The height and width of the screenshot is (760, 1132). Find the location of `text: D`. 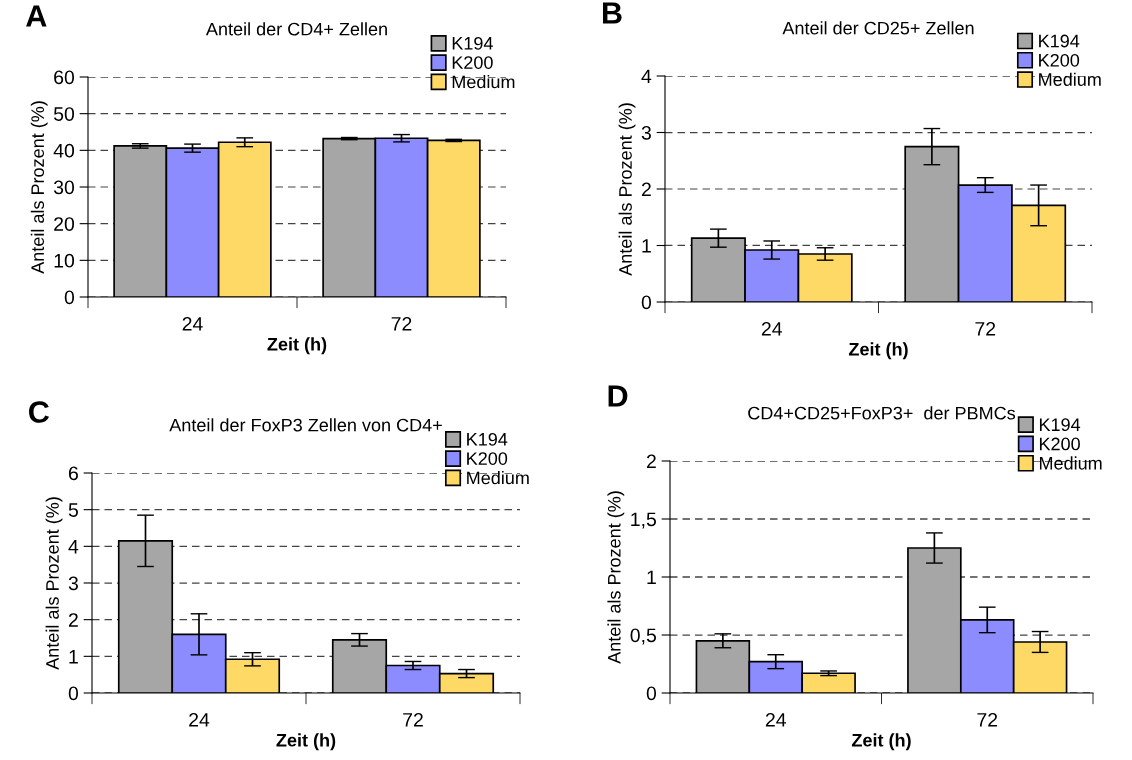

text: D is located at coordinates (618, 396).